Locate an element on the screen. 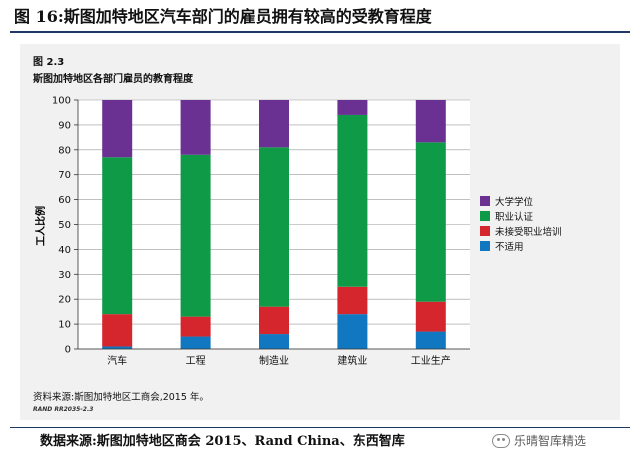 The height and width of the screenshot is (458, 640). y-tick-label: 50 is located at coordinates (64, 225).